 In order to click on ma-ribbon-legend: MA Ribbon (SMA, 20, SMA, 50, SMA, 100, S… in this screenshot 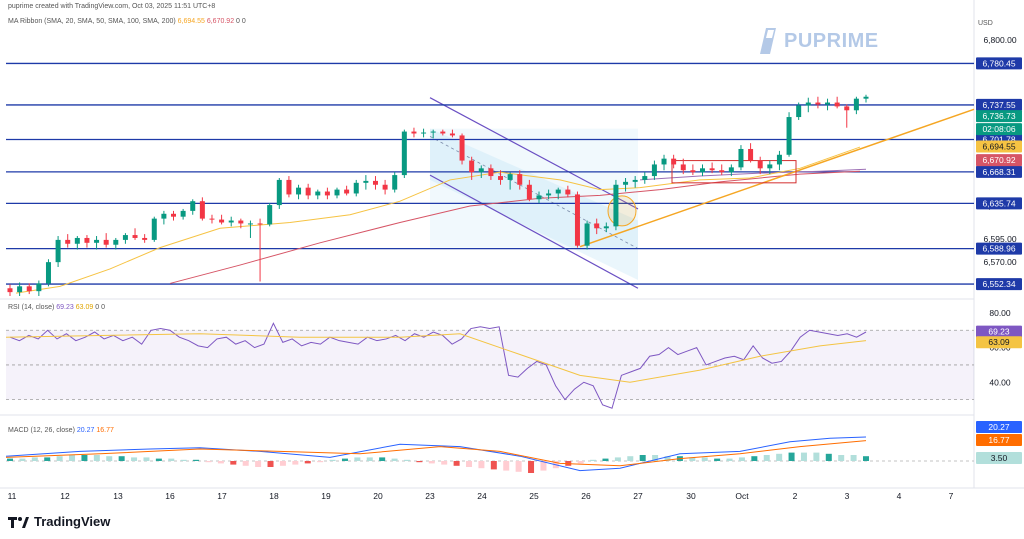, I will do `click(127, 21)`.